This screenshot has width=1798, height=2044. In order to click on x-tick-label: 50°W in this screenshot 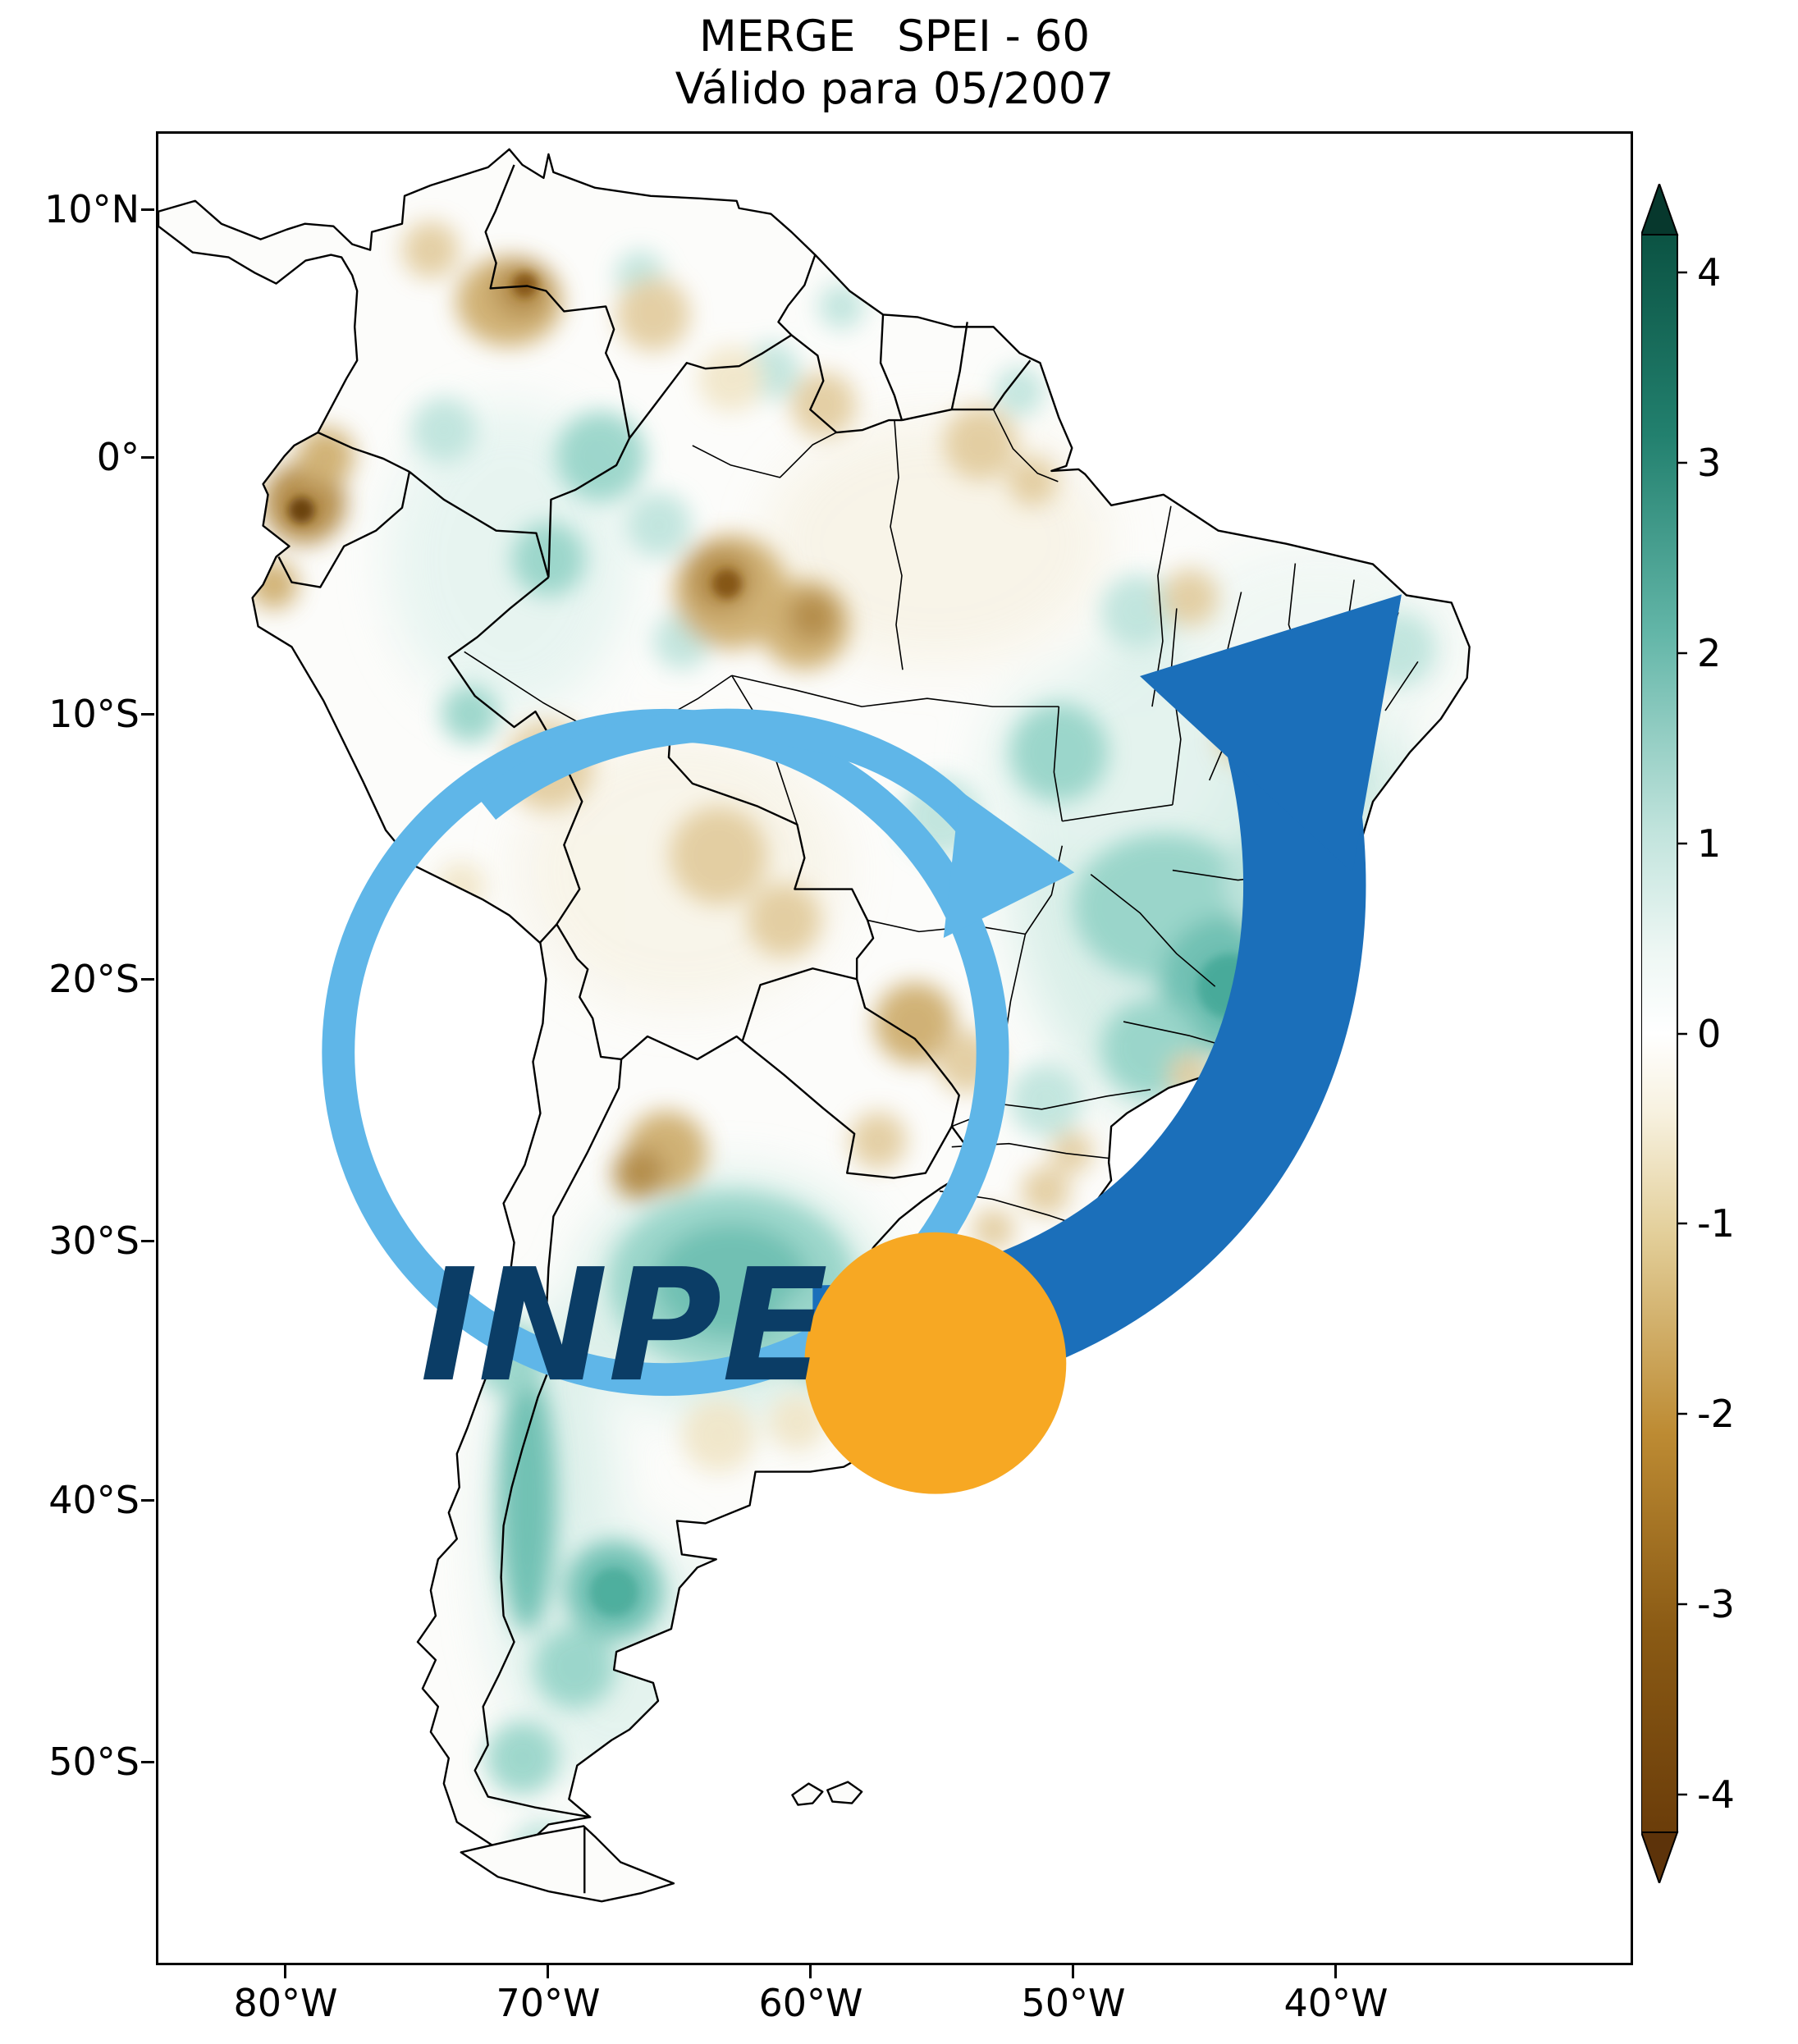, I will do `click(1073, 2003)`.